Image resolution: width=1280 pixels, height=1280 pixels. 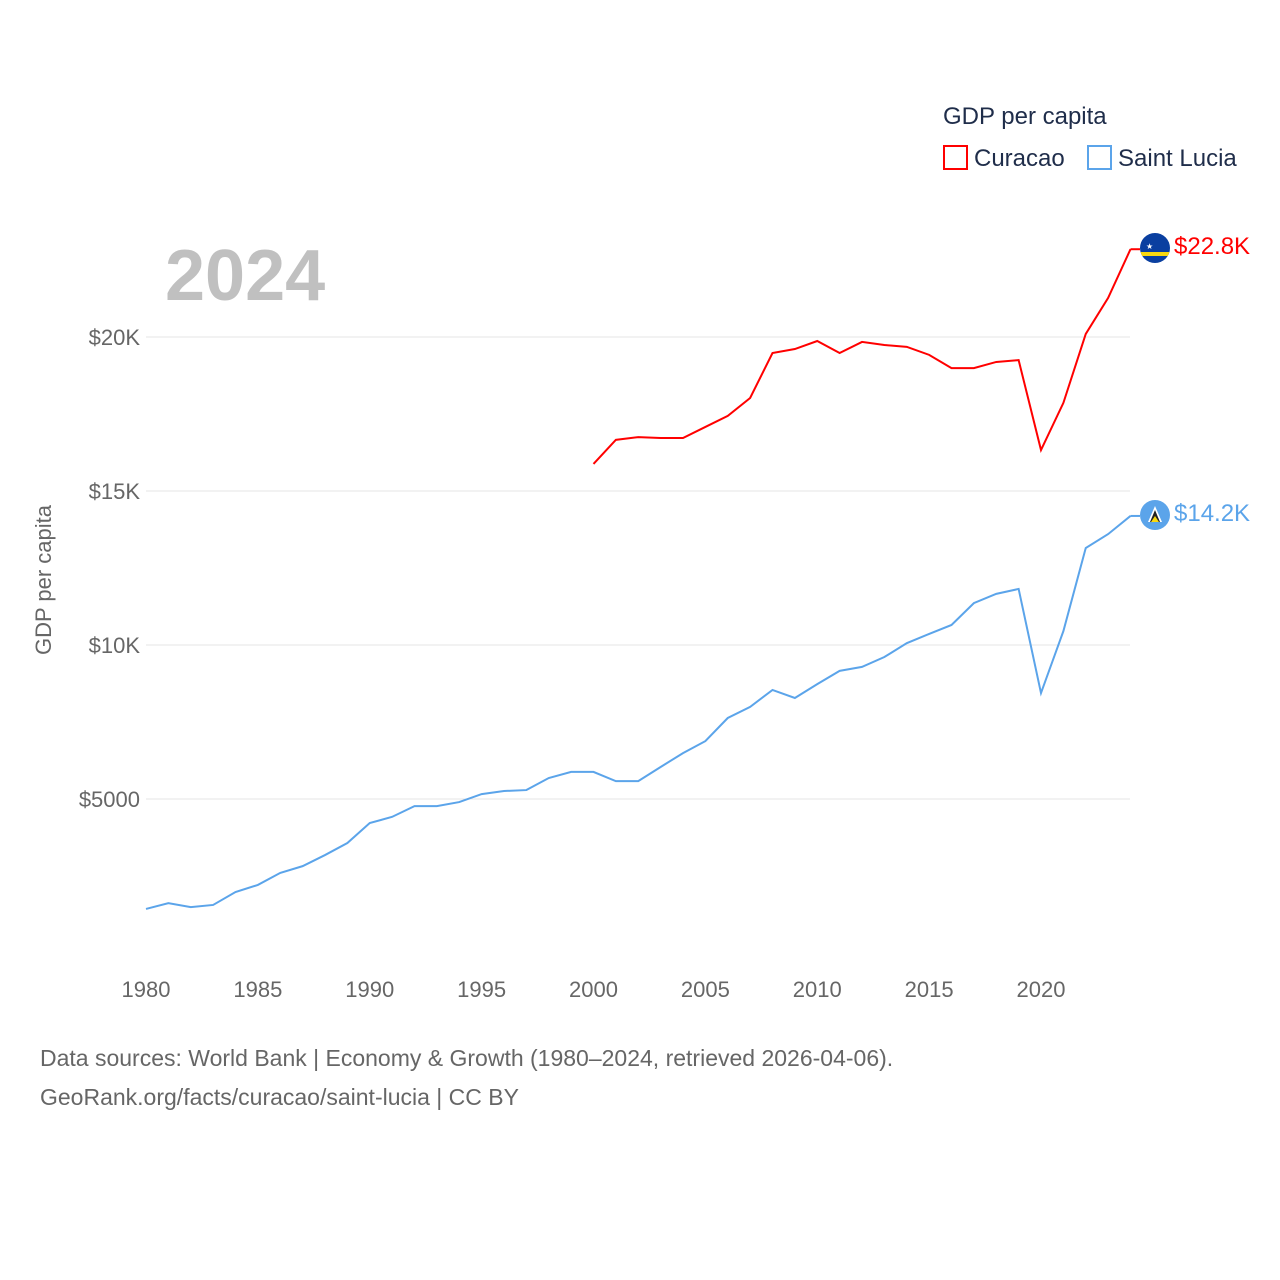 What do you see at coordinates (593, 989) in the screenshot?
I see `x-tick-label: 2000` at bounding box center [593, 989].